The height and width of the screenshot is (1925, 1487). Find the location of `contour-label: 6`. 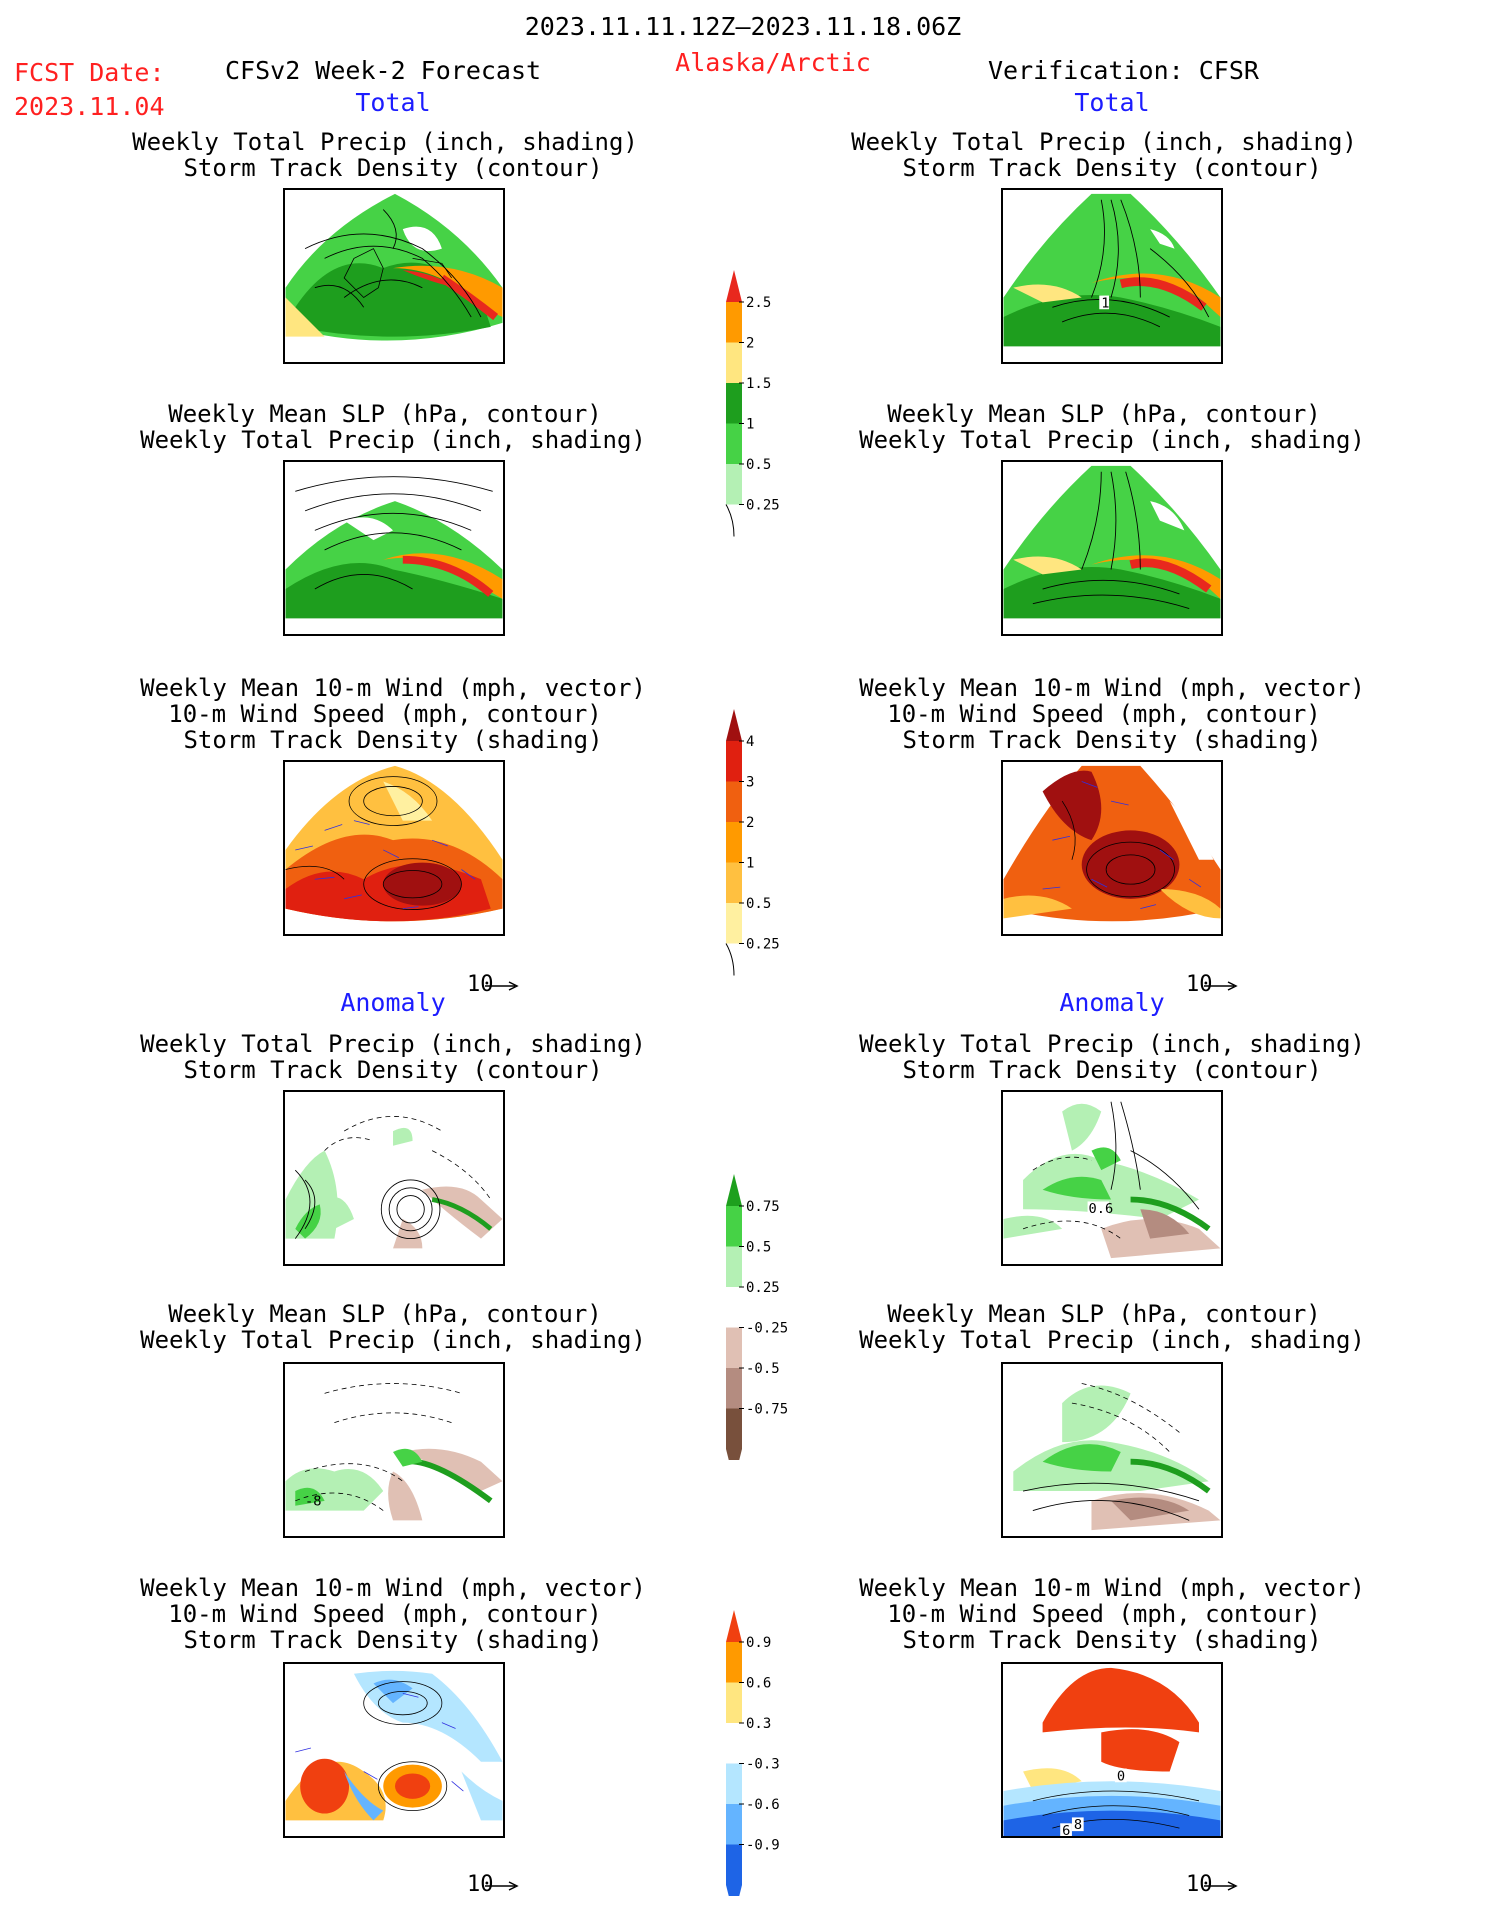

contour-label: 6 is located at coordinates (1066, 1829).